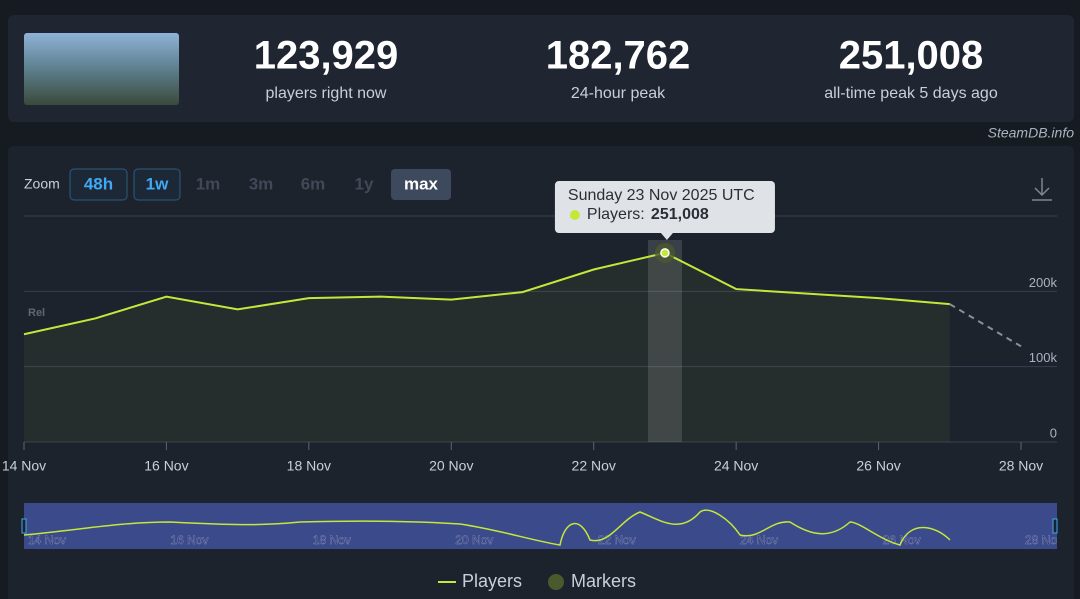 This screenshot has width=1080, height=599. What do you see at coordinates (326, 93) in the screenshot?
I see `stat-label: players right now` at bounding box center [326, 93].